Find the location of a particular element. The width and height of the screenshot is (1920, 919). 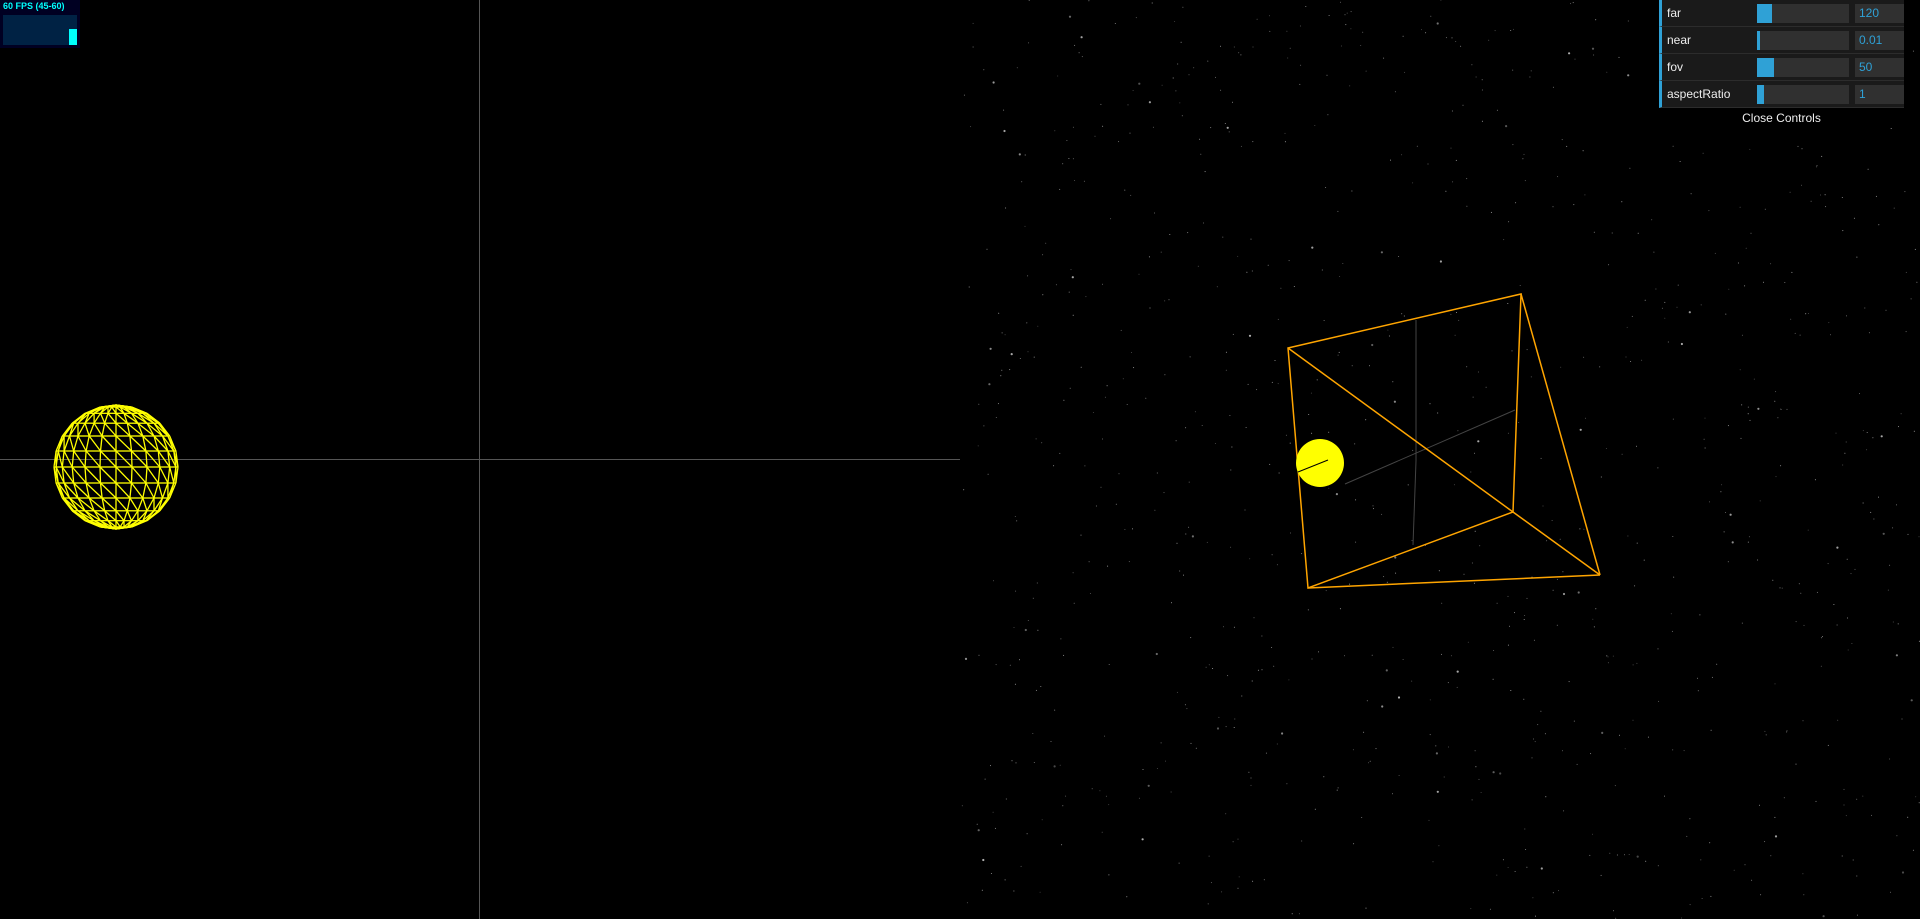

fps-counter-text: 60 FPS (45-60) is located at coordinates (34, 6).